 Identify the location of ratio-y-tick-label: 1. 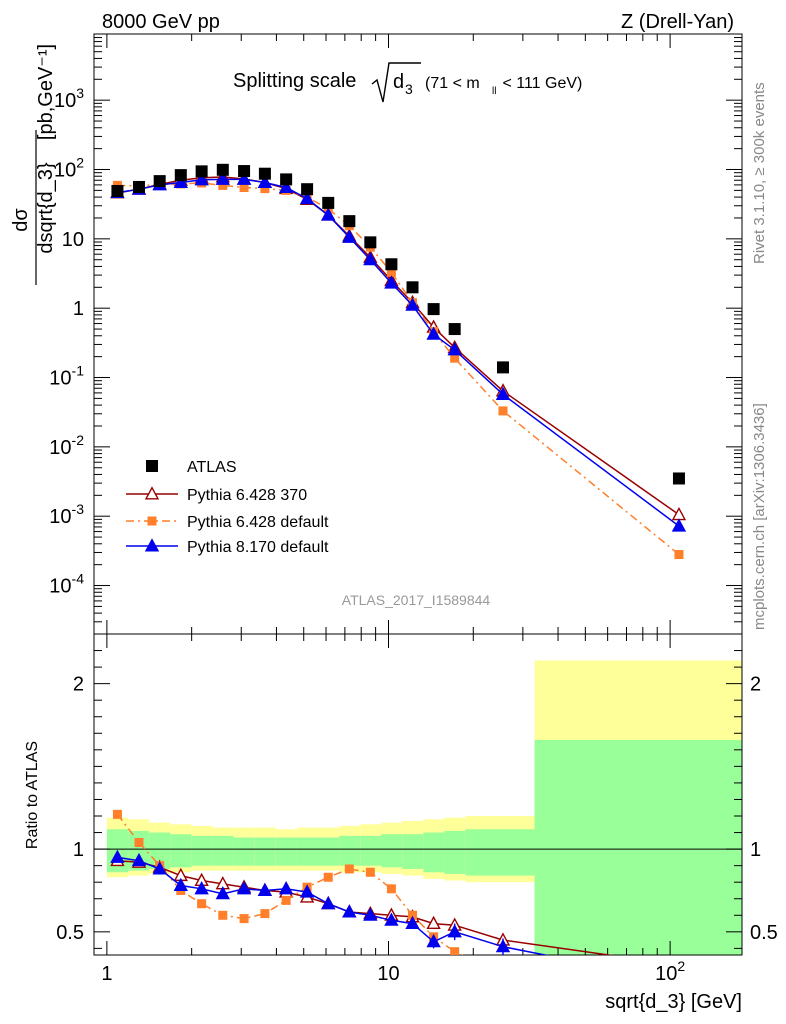
(78, 850).